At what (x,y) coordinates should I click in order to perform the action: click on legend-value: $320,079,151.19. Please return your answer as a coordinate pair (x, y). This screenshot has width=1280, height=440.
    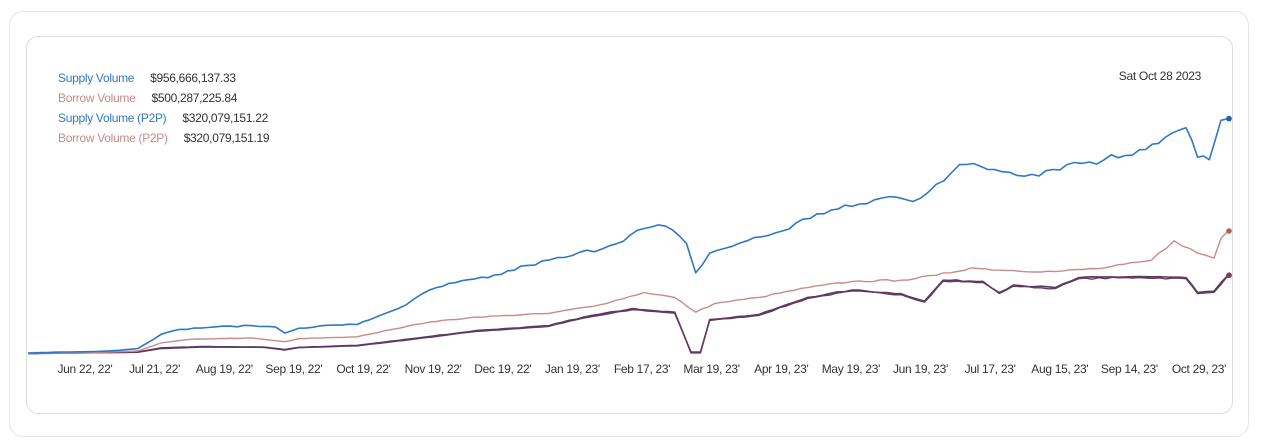
    Looking at the image, I should click on (226, 138).